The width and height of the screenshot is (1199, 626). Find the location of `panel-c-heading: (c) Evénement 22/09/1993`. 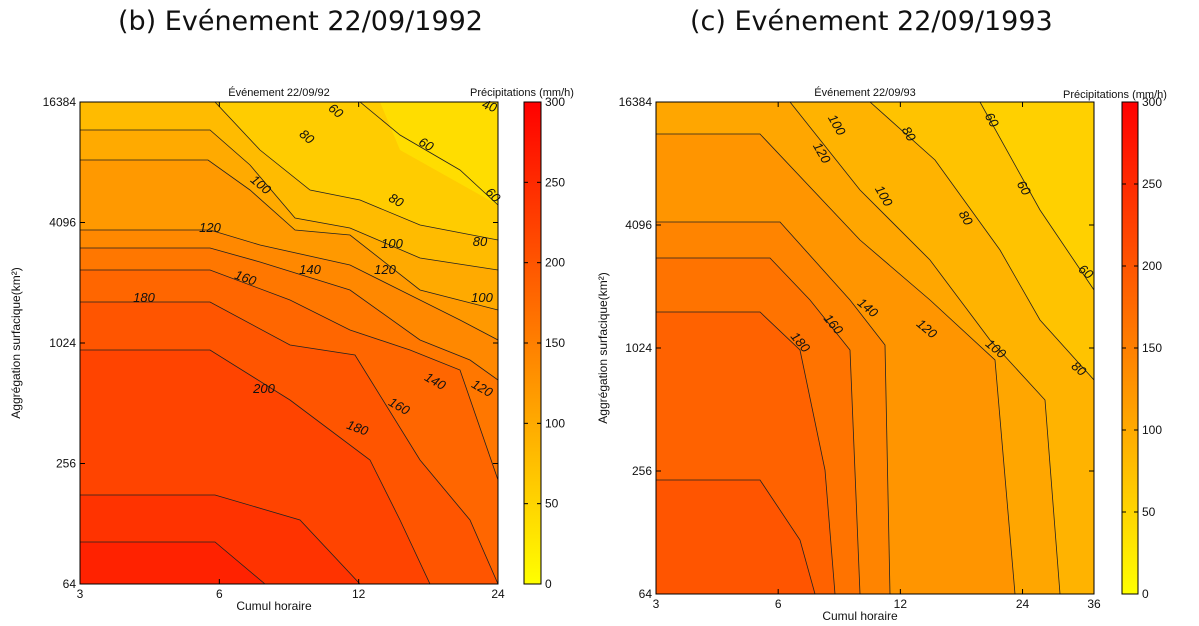

panel-c-heading: (c) Evénement 22/09/1993 is located at coordinates (871, 21).